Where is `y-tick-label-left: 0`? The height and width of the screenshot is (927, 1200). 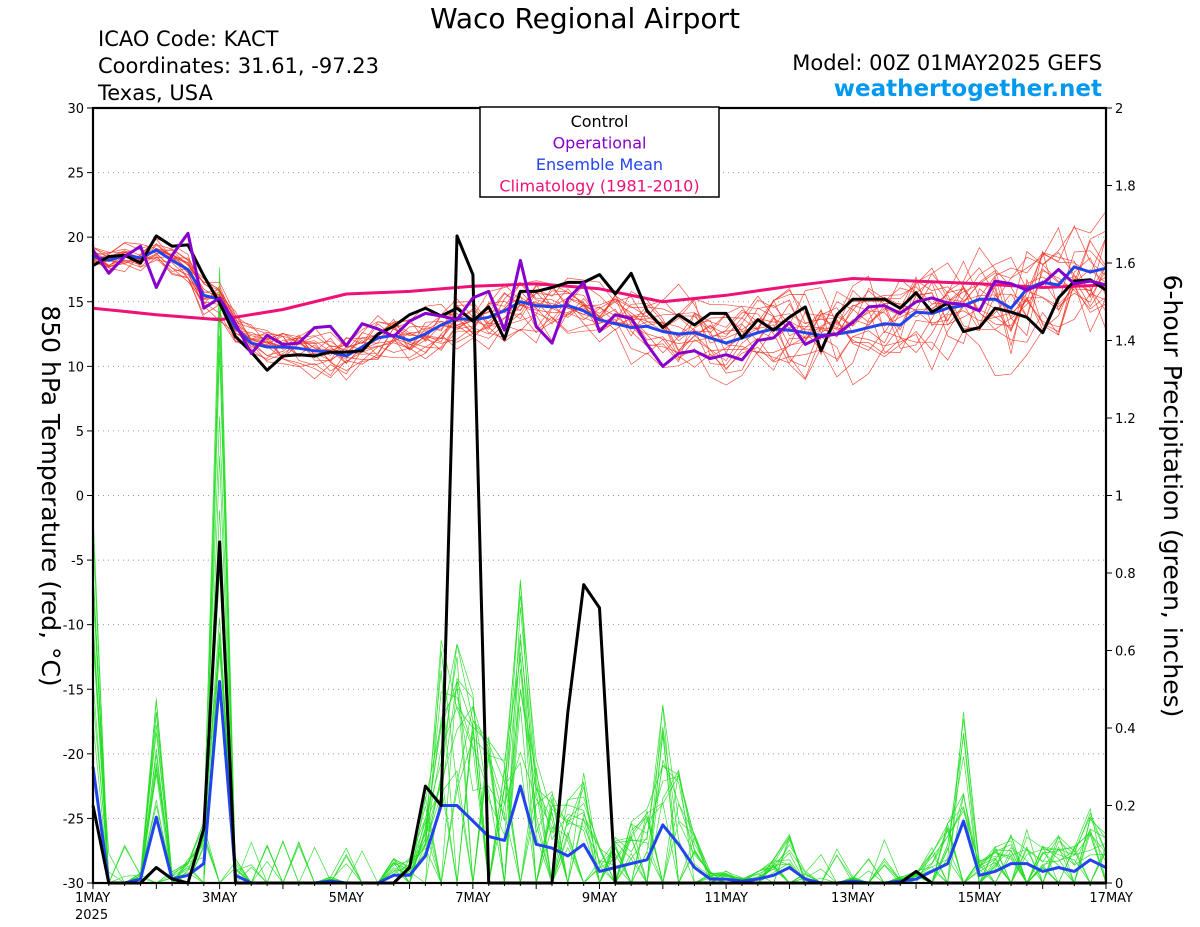
y-tick-label-left: 0 is located at coordinates (80, 497).